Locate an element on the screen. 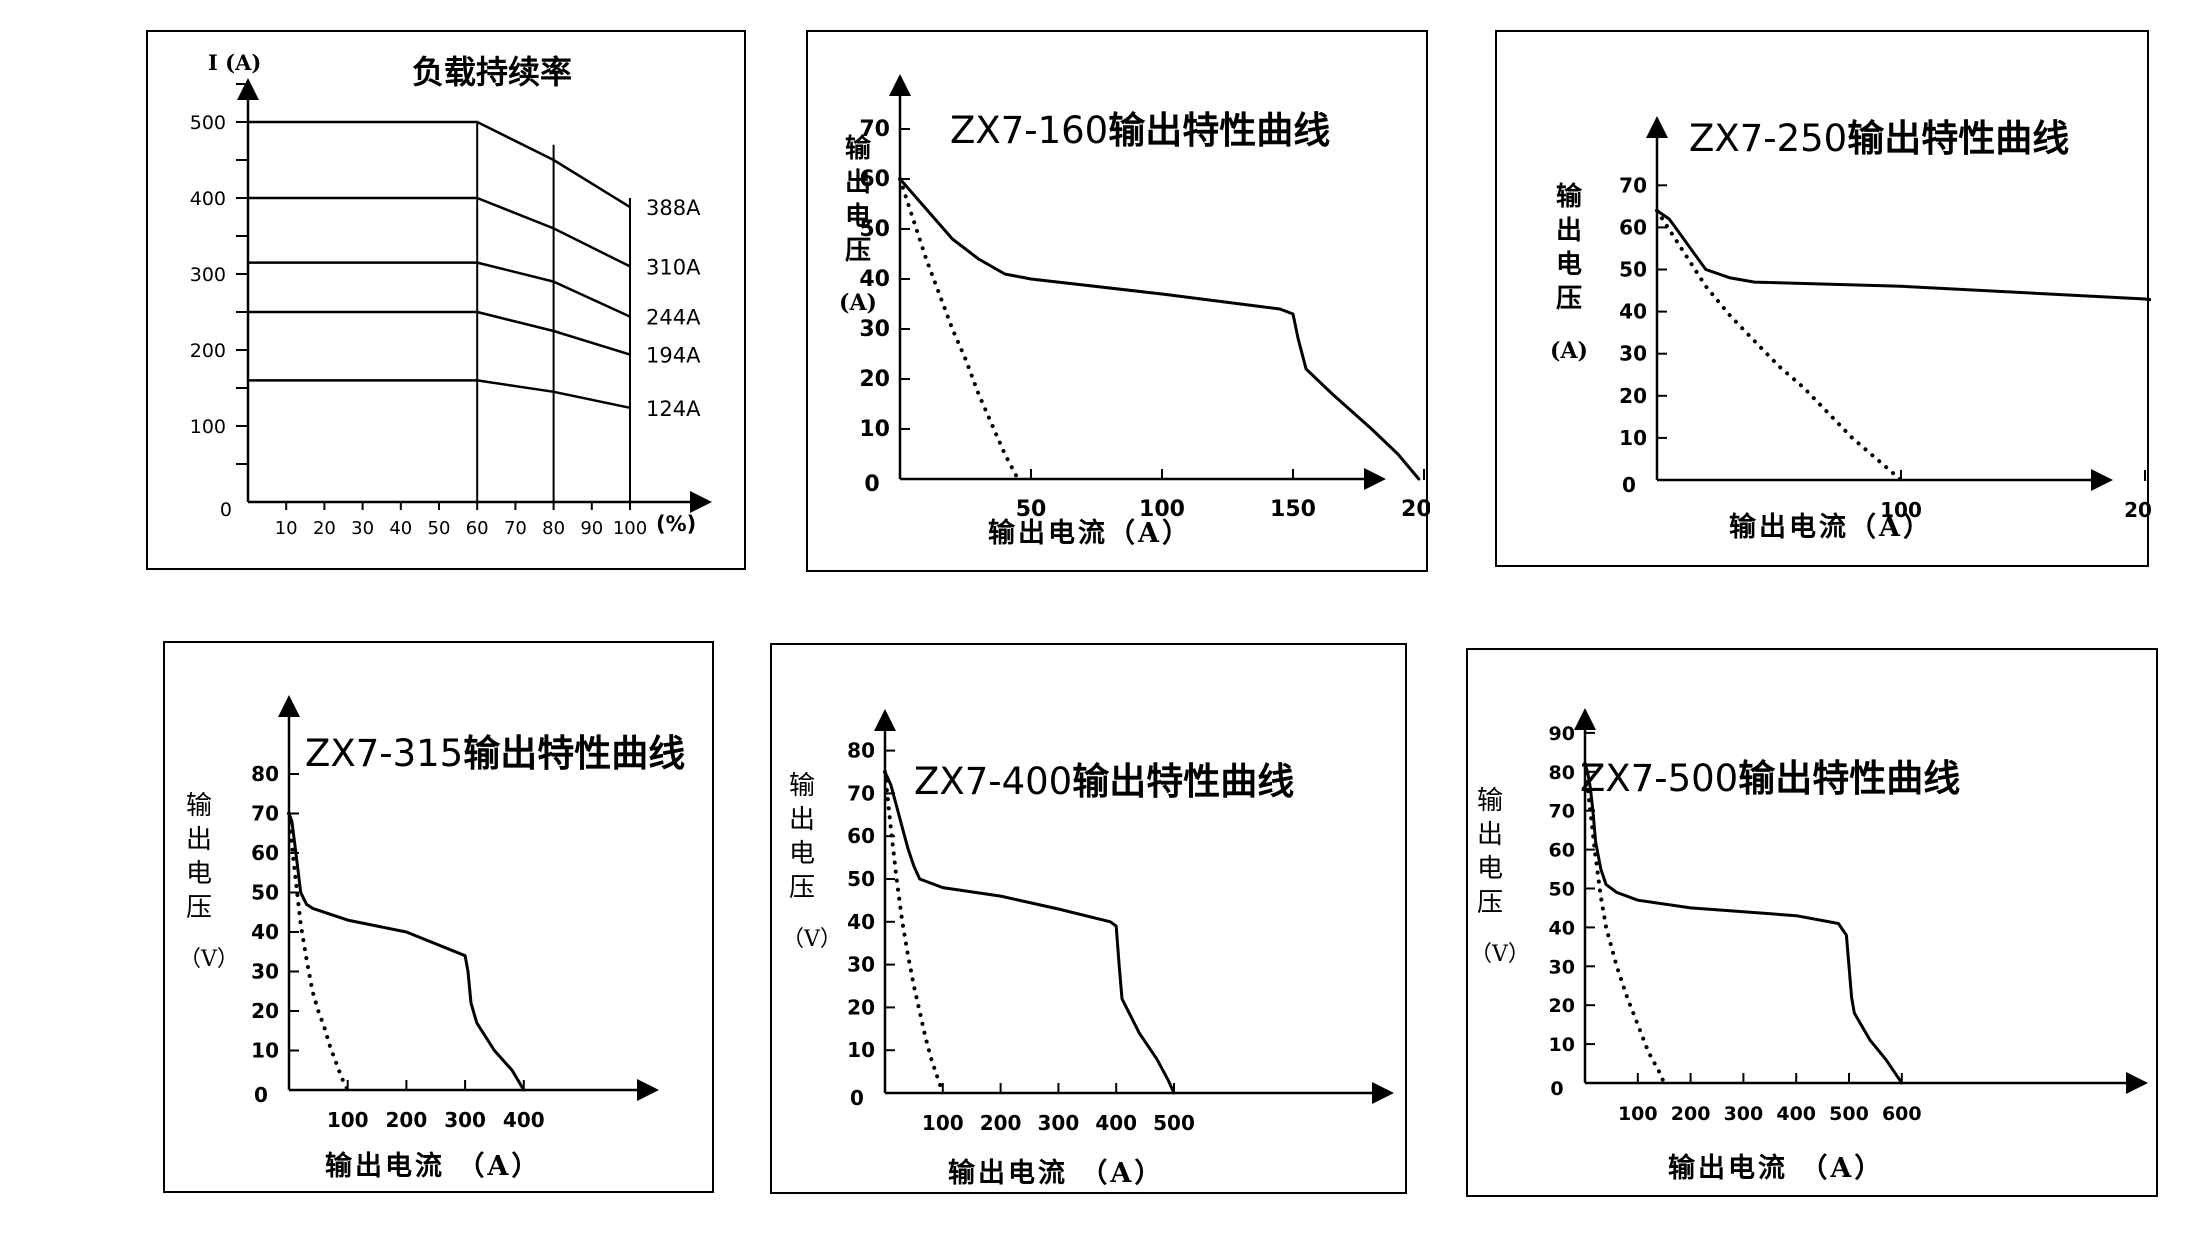  zx7-500-plot: 10 20 30 40 50 60 70 80 90 100 200 300 400 500 600 0 is located at coordinates (1848, 916).